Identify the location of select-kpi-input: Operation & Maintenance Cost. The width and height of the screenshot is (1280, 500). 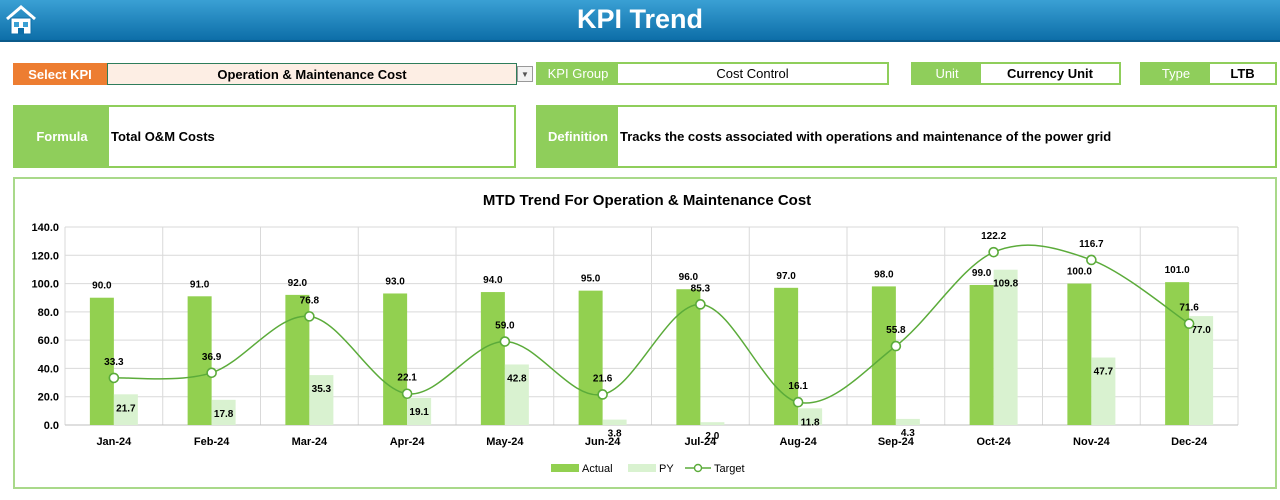
(312, 74).